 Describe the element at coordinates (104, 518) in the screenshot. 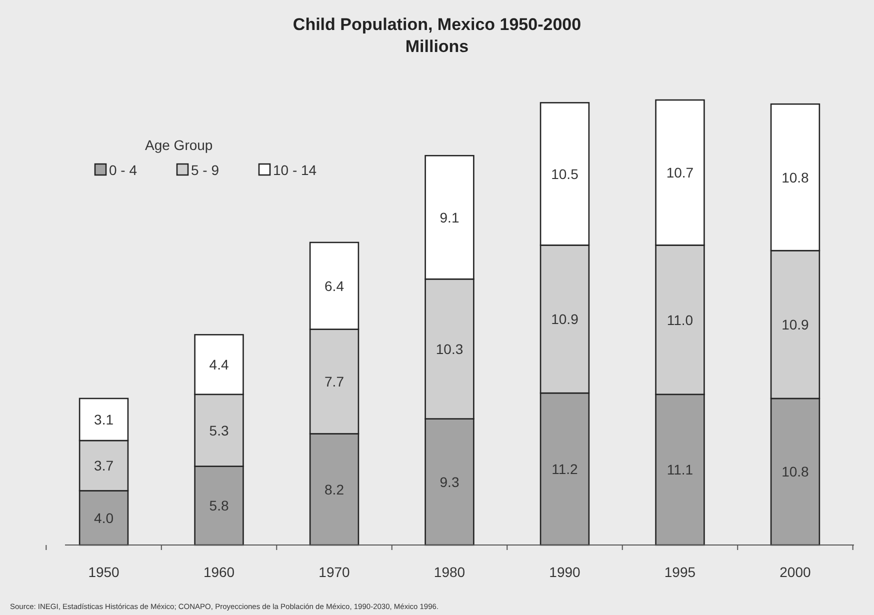

I see `data-label: 4.0` at that location.